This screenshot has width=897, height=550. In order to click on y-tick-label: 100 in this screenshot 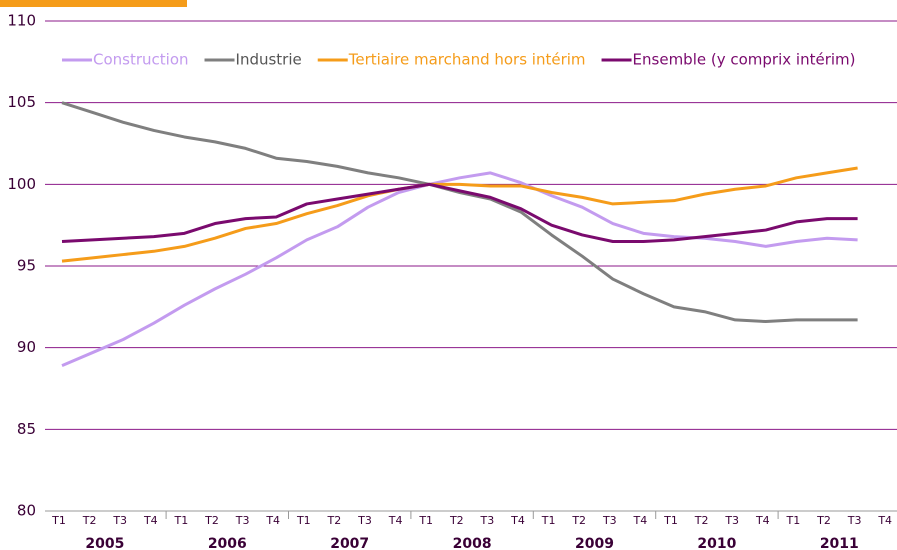, I will do `click(21, 184)`.